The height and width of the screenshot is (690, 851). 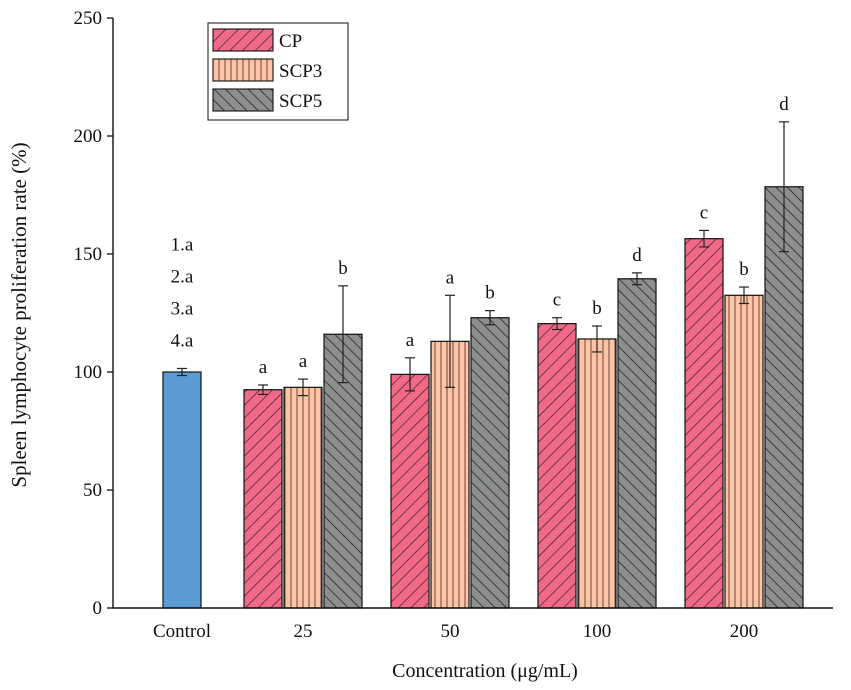 What do you see at coordinates (182, 490) in the screenshot?
I see `bar-control` at bounding box center [182, 490].